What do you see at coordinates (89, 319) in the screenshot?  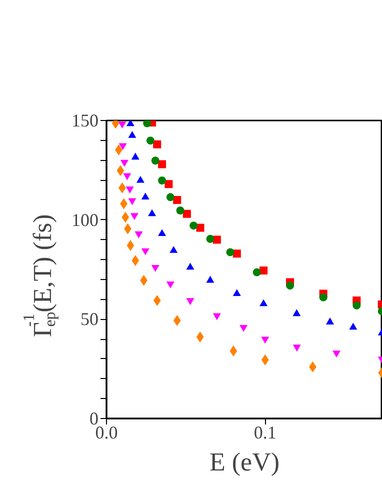 I see `y-tick-label: 50` at bounding box center [89, 319].